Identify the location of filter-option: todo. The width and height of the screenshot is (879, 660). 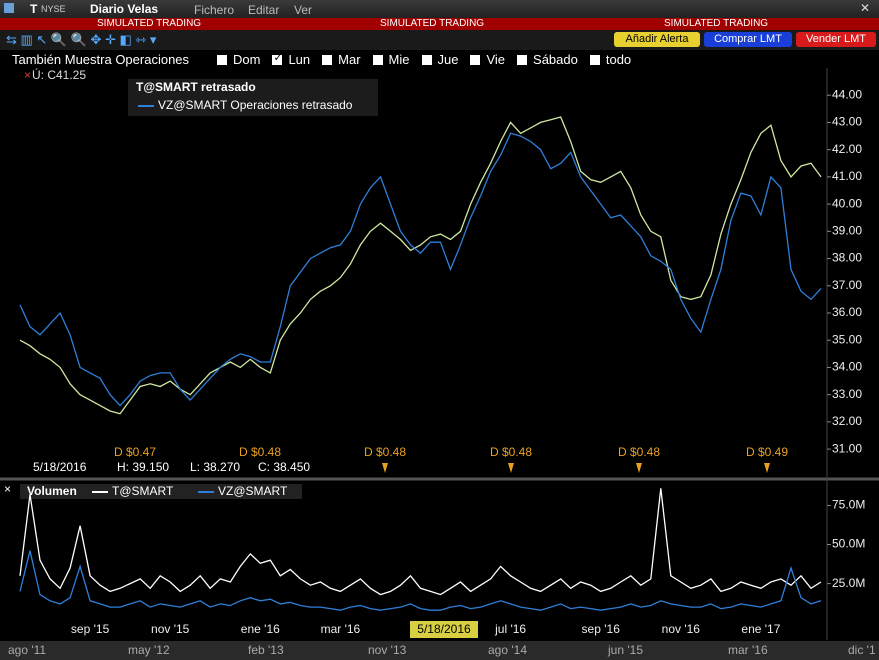
(610, 59).